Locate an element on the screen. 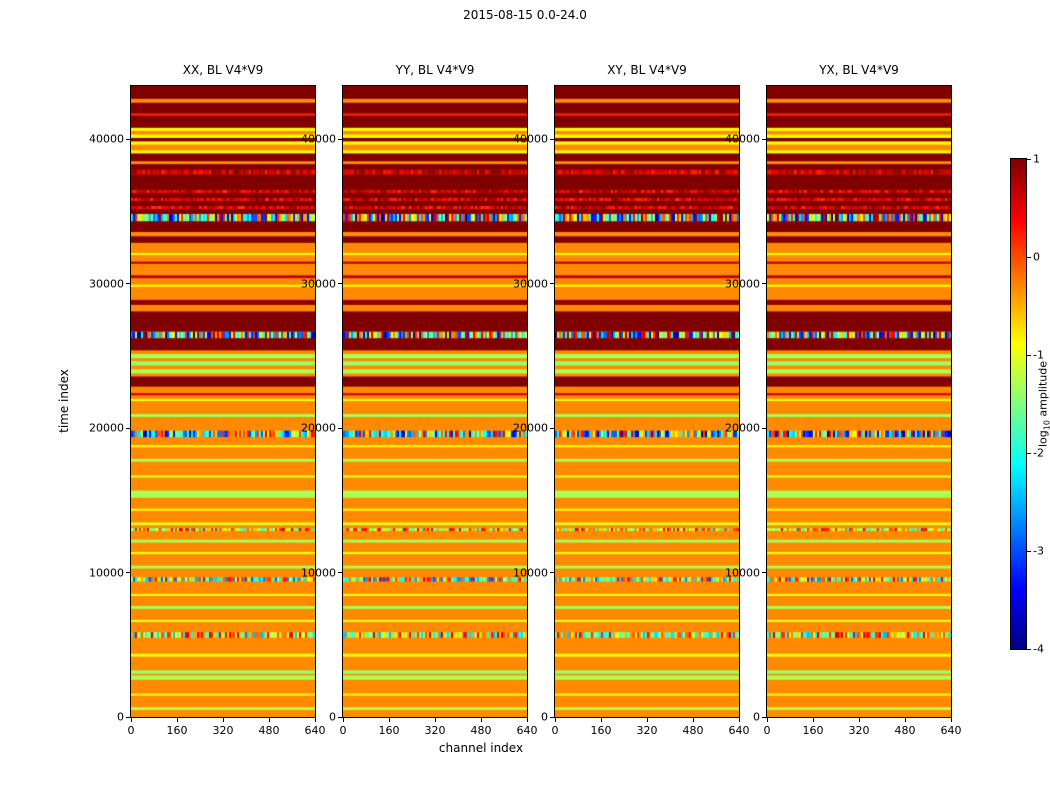 The height and width of the screenshot is (800, 1050). colorbar: 1 0 -1 -2 -3 -4 is located at coordinates (1027, 404).